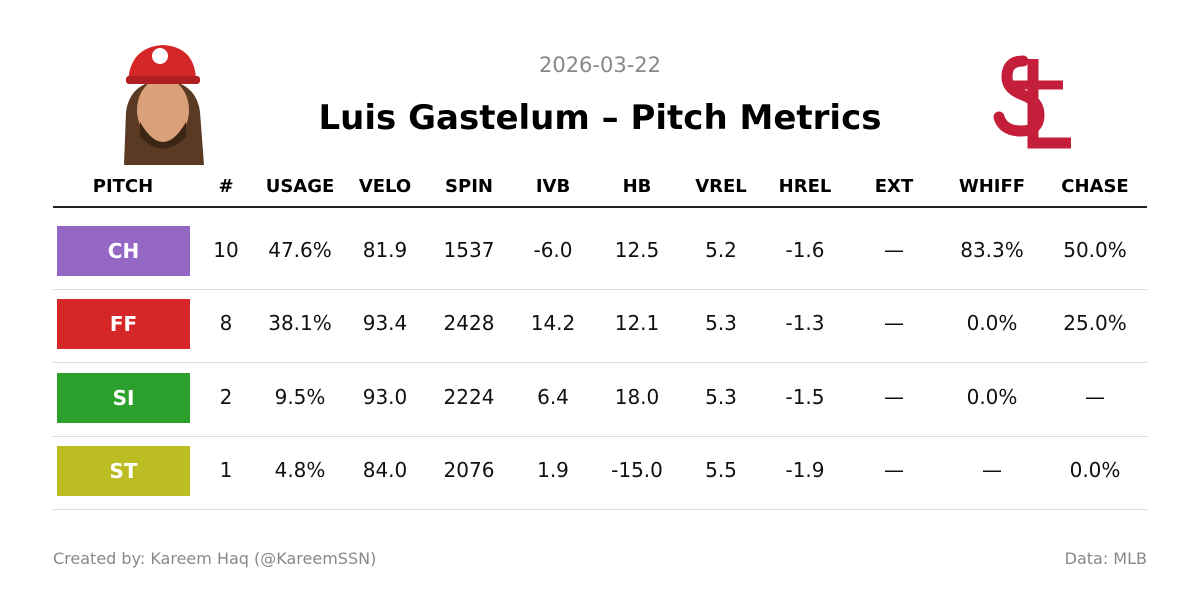 The image size is (1200, 615). I want to click on source: Data: MLB, so click(1105, 558).